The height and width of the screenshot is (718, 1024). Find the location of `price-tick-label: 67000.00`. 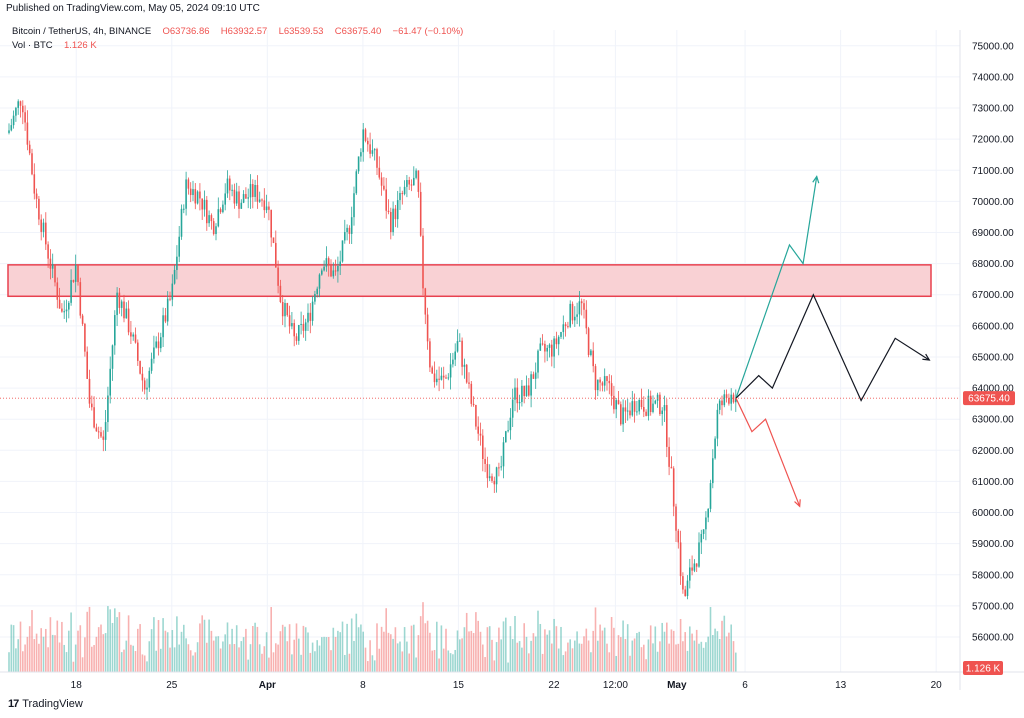

price-tick-label: 67000.00 is located at coordinates (993, 295).